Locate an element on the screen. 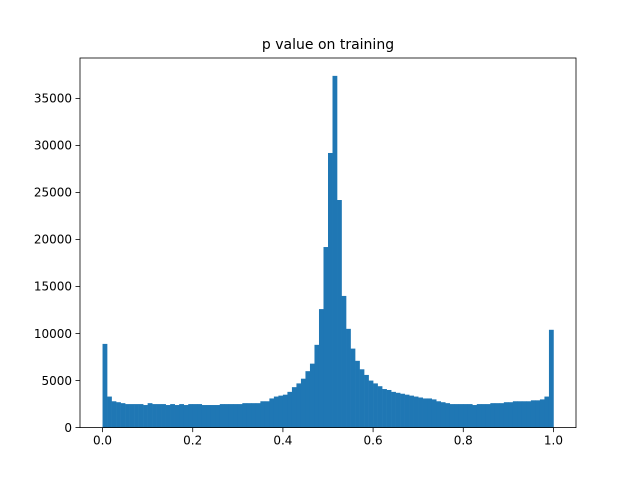 This screenshot has height=480, width=640. y-tick-label: 0 is located at coordinates (68, 428).